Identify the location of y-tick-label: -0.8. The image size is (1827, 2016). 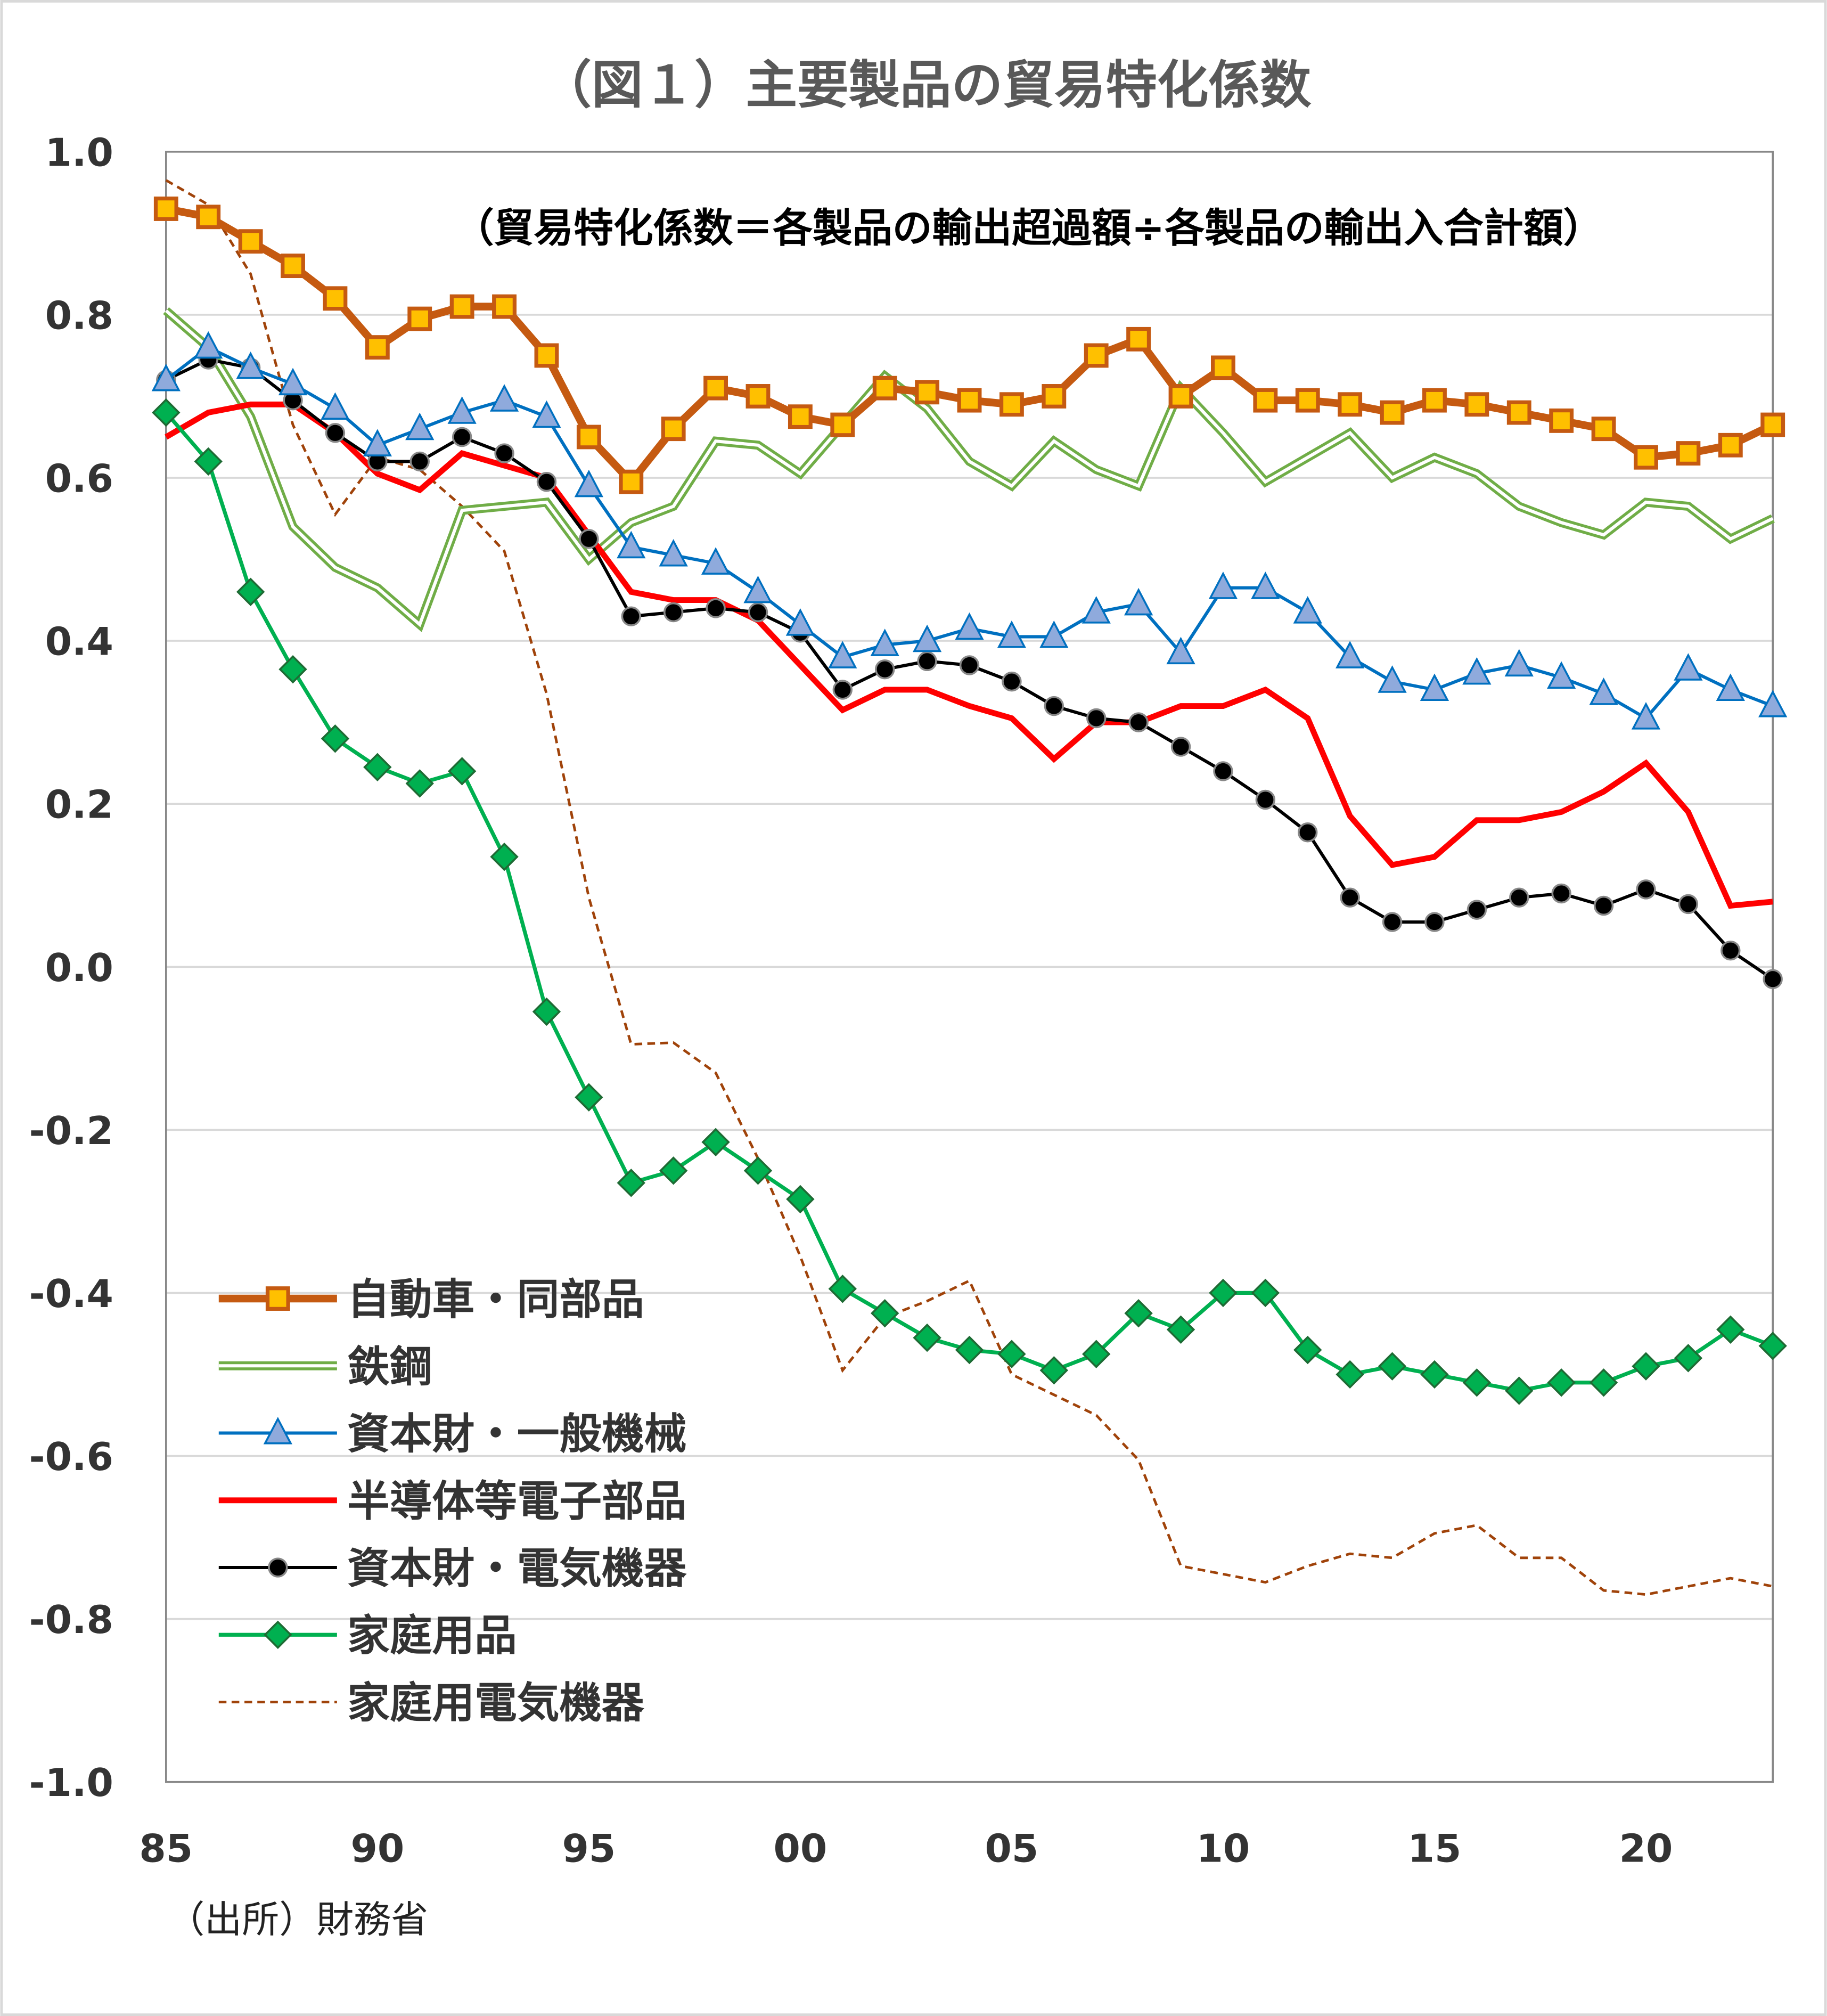
(71, 1620).